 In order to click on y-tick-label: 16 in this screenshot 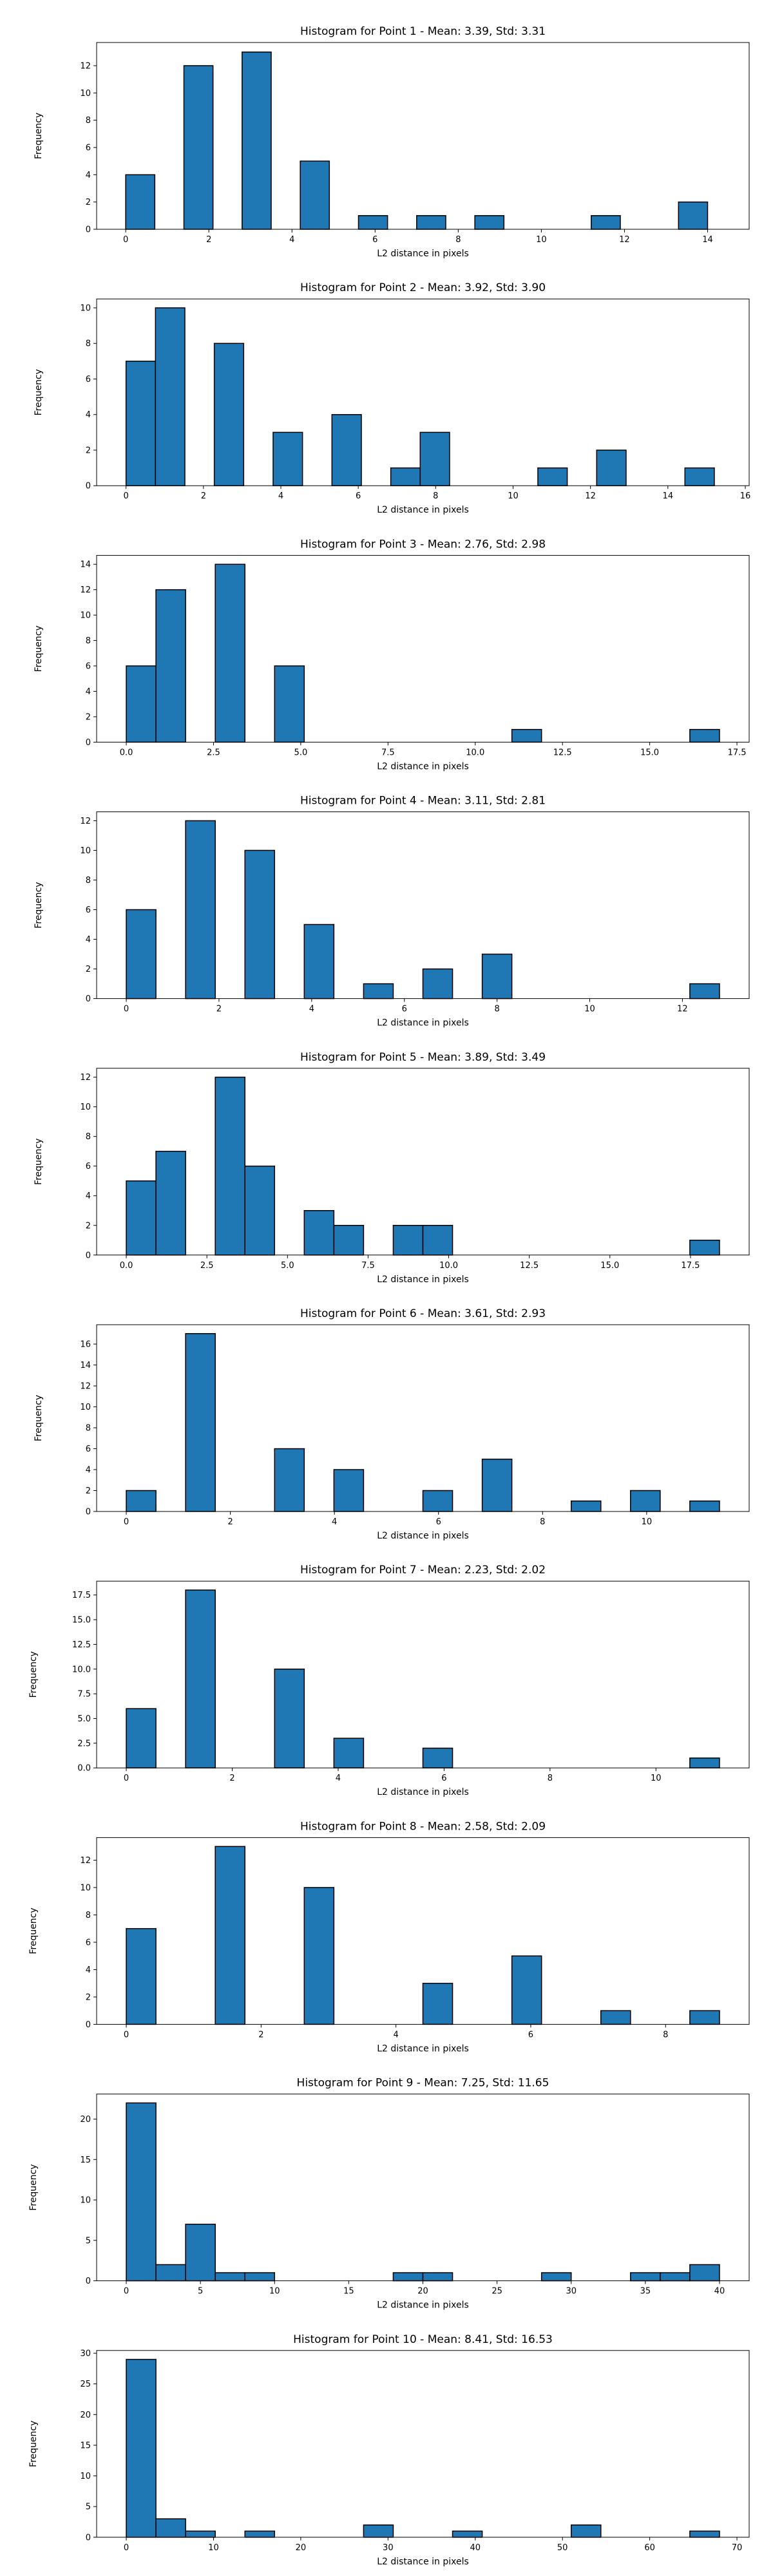, I will do `click(86, 1345)`.